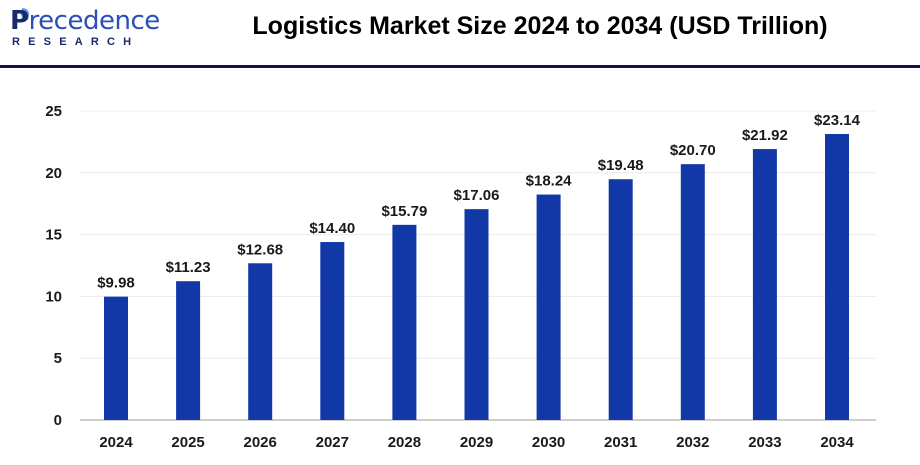 The width and height of the screenshot is (920, 465). I want to click on data-label: $9.98, so click(116, 283).